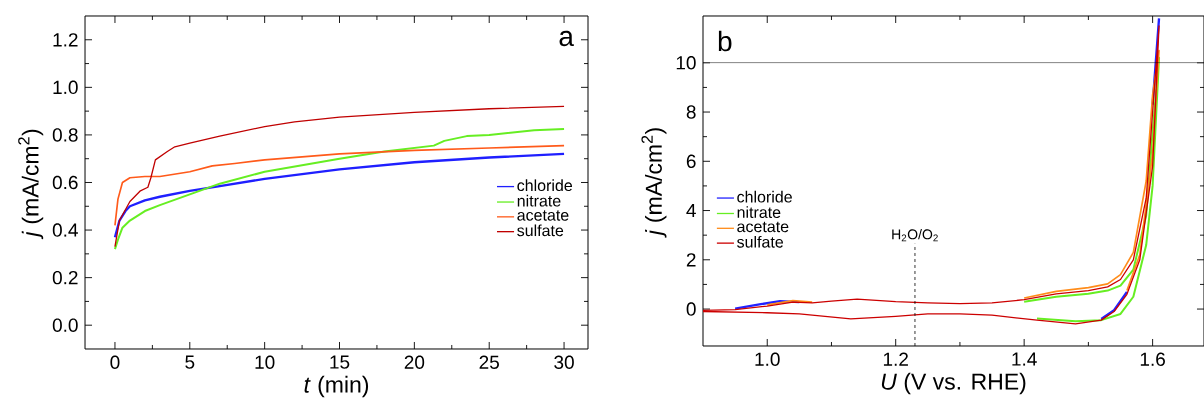 The width and height of the screenshot is (1204, 406). I want to click on x-tick-label: 1.0, so click(767, 359).